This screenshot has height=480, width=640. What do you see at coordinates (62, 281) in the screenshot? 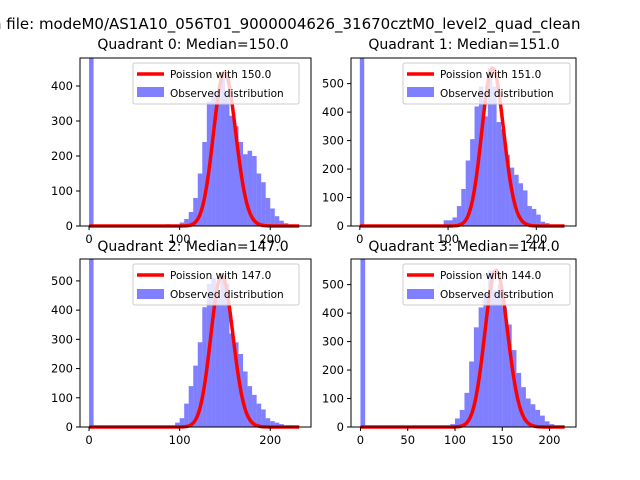
I see `y-tick-label: 500` at bounding box center [62, 281].